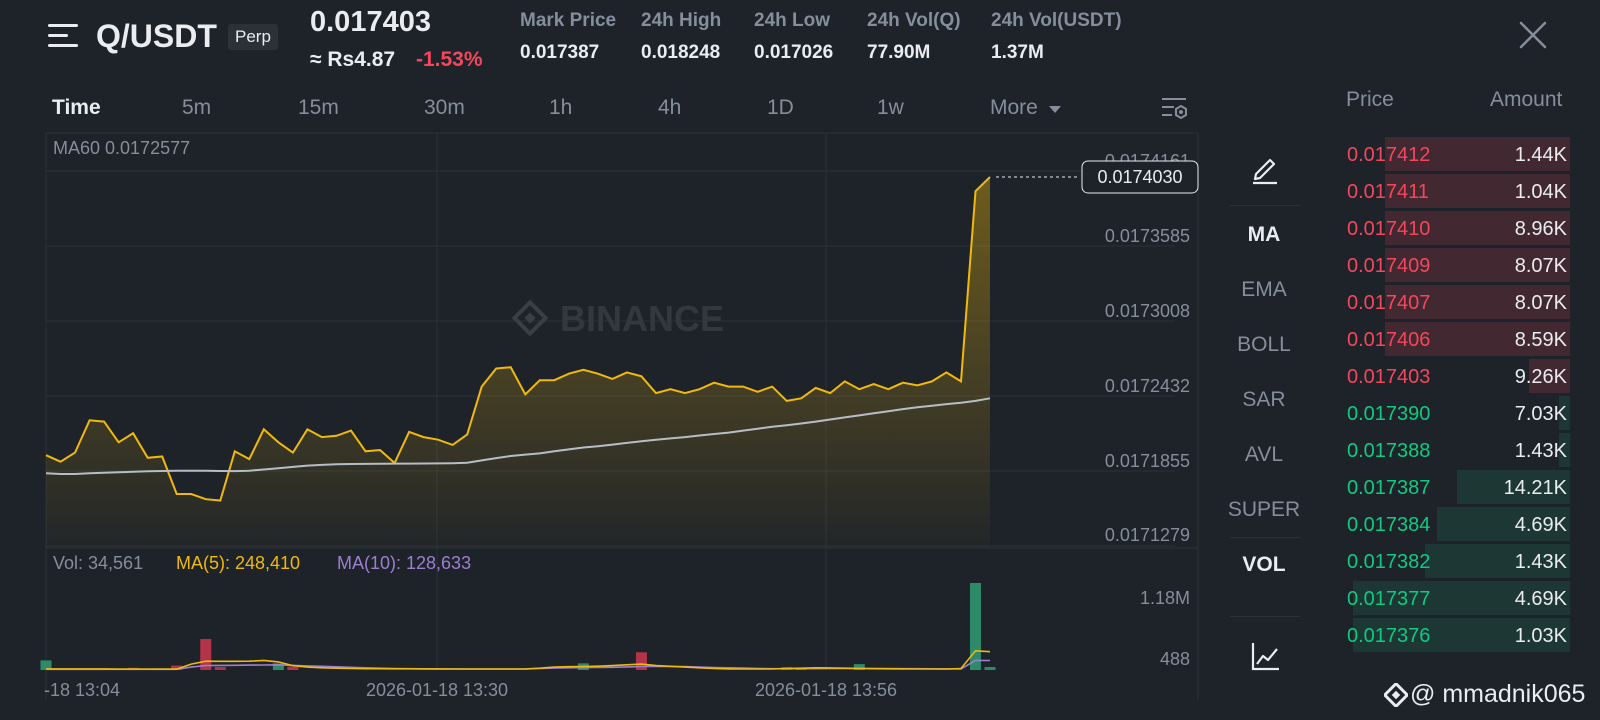  What do you see at coordinates (1540, 155) in the screenshot?
I see `orderbook-amount: 1.44K` at bounding box center [1540, 155].